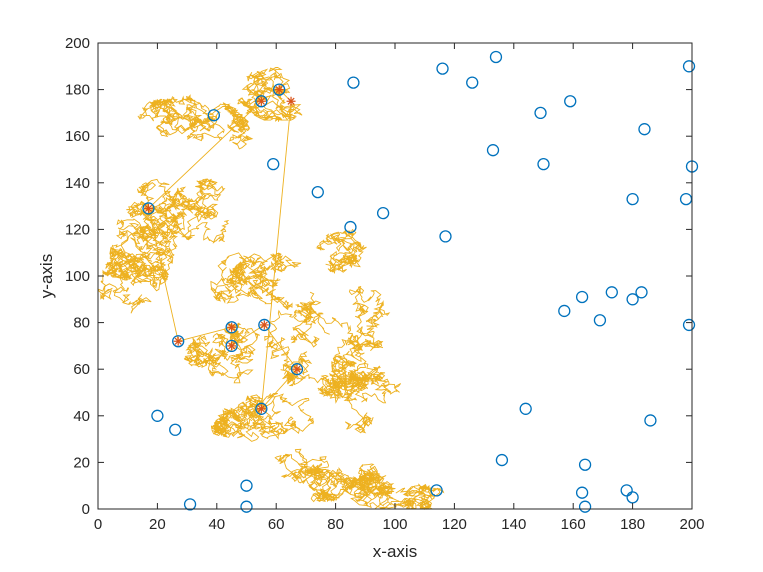 The image size is (763, 572). What do you see at coordinates (81, 462) in the screenshot?
I see `y-tick-label: 20` at bounding box center [81, 462].